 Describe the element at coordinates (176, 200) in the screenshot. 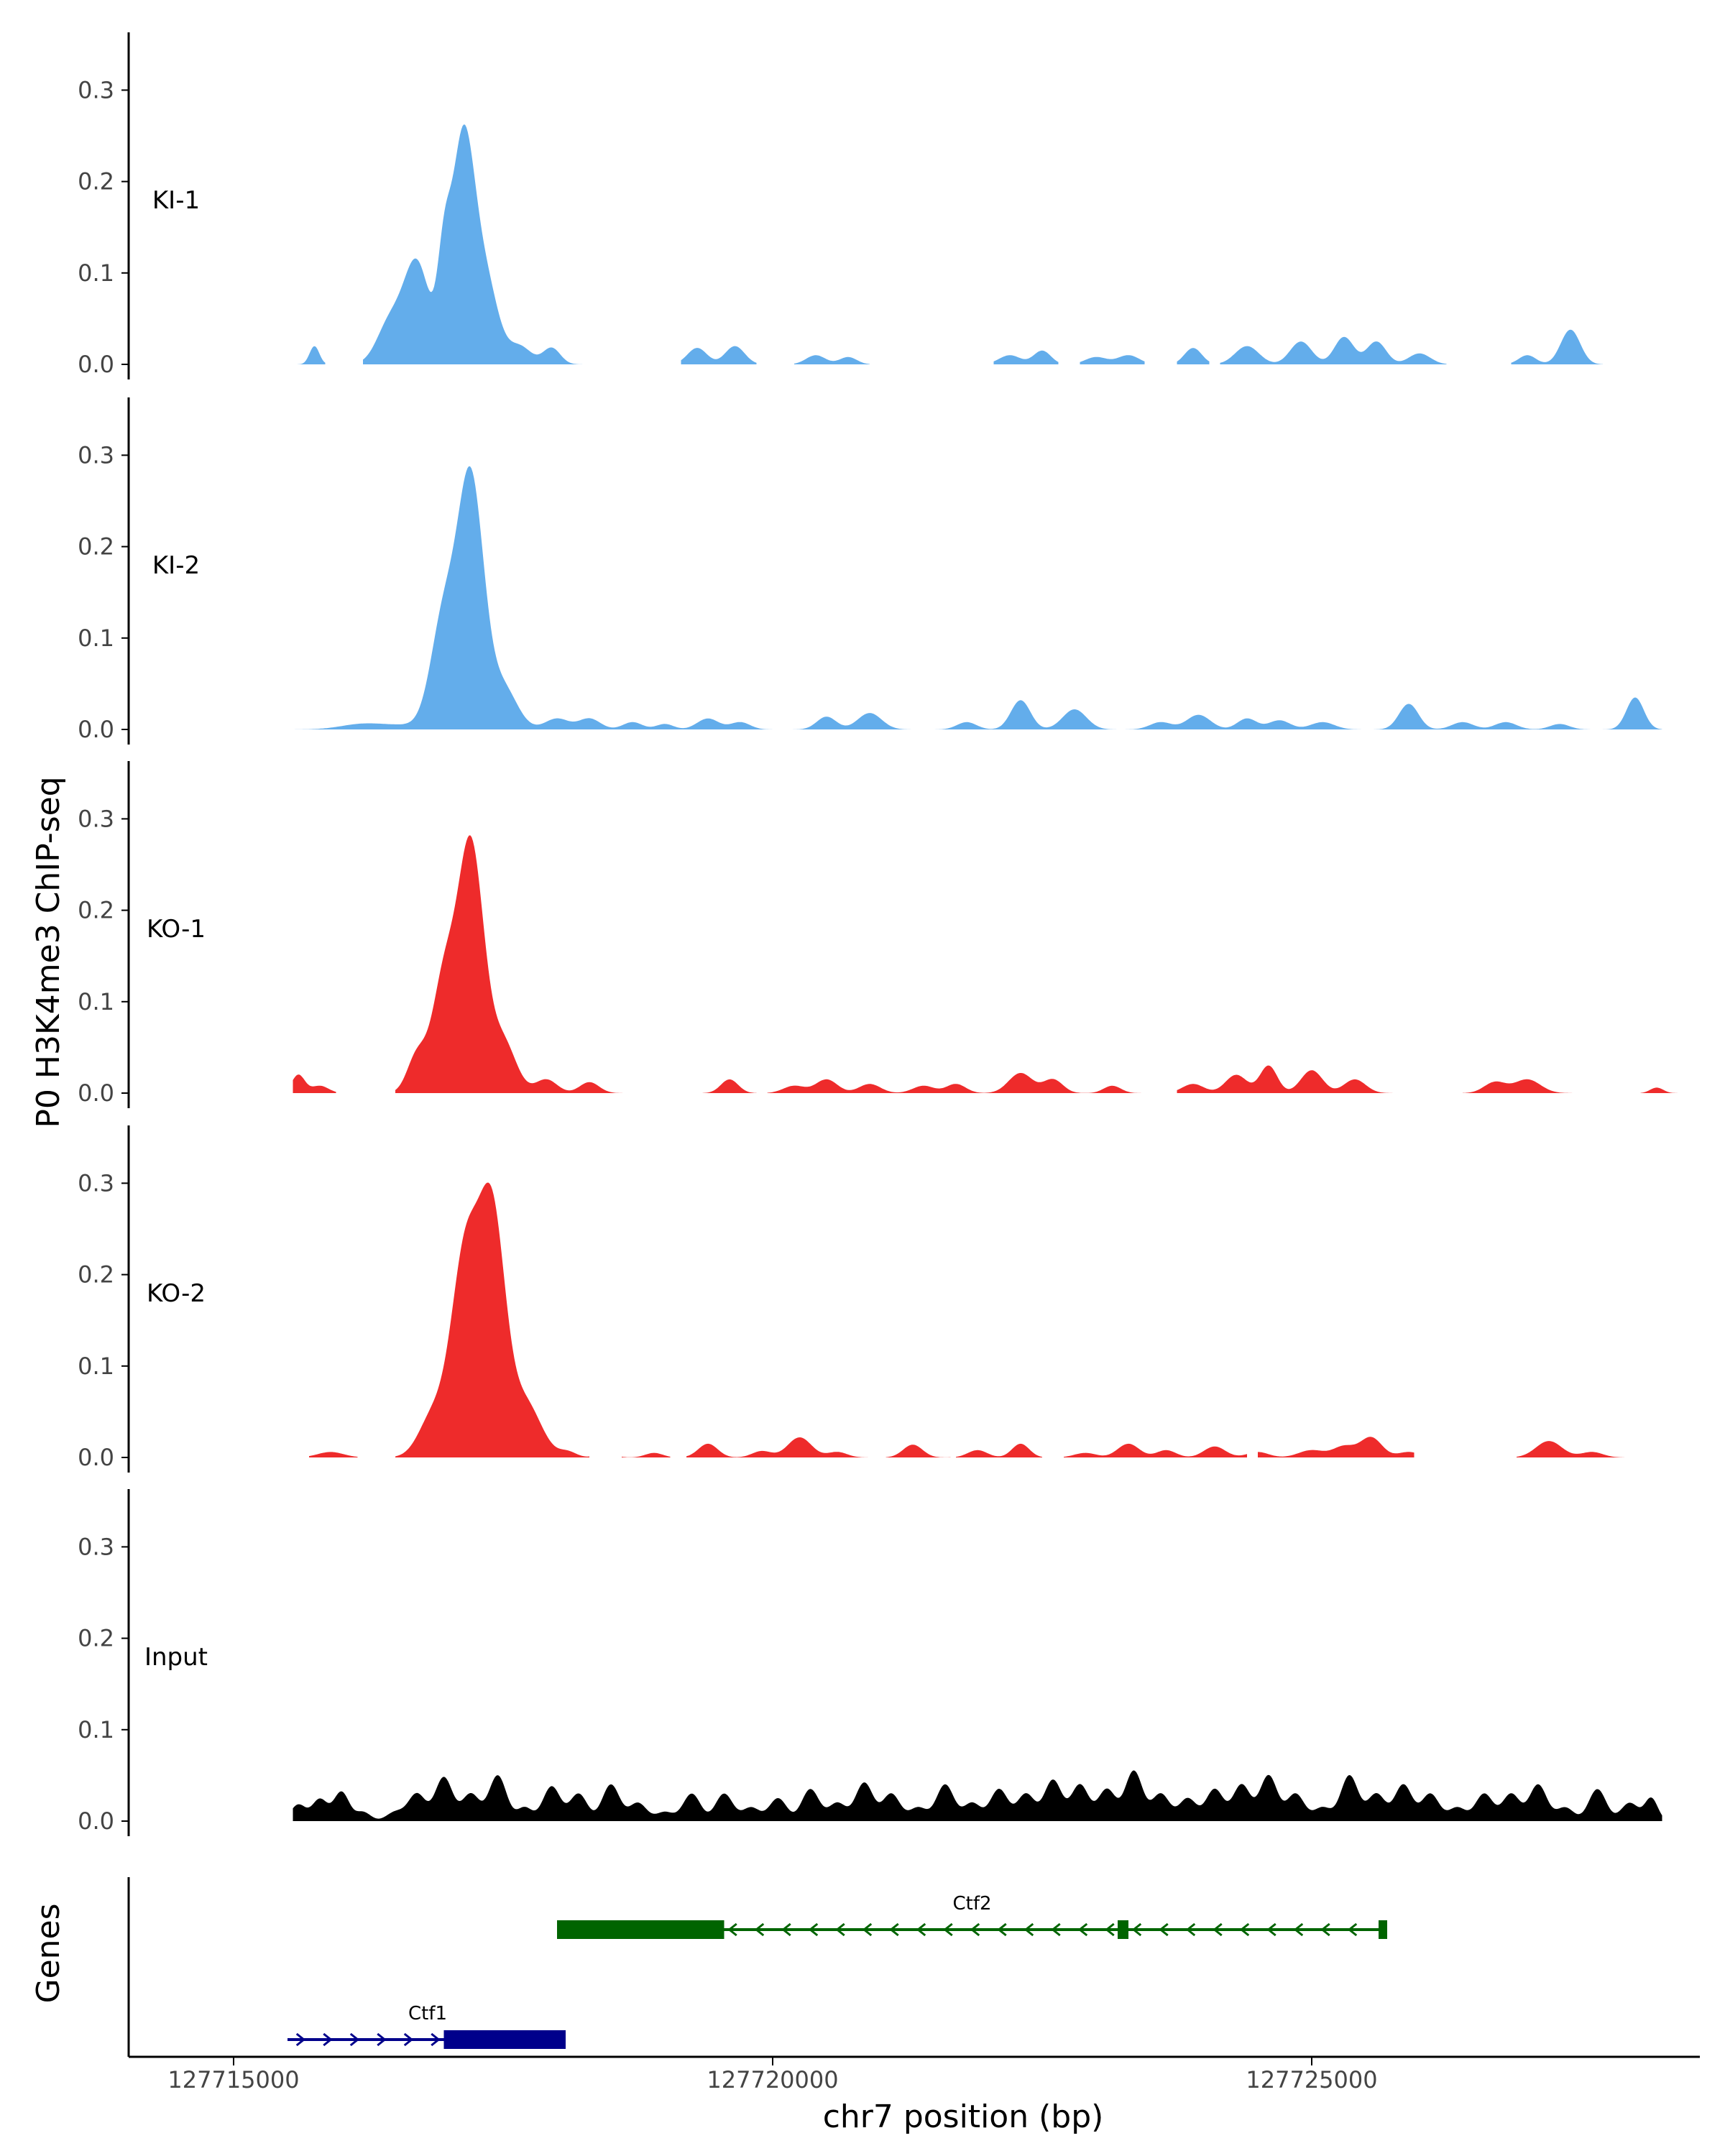

I see `track-label: KI-1` at that location.